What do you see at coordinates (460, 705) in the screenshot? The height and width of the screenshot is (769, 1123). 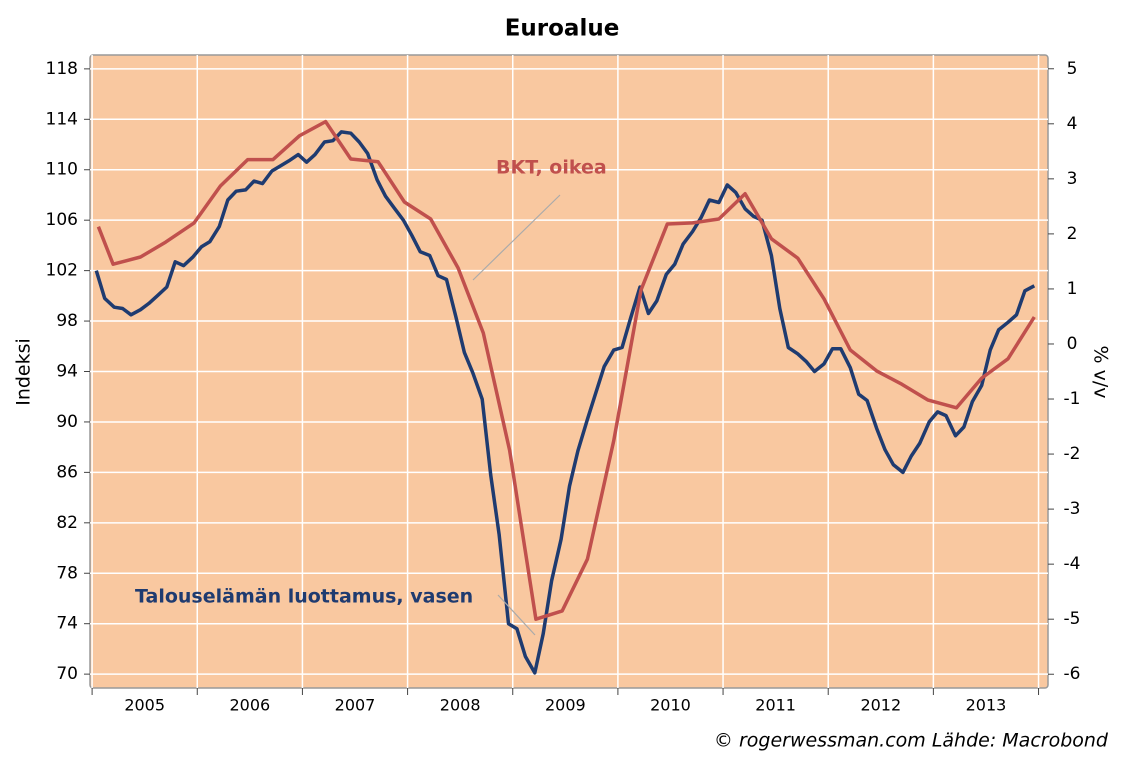 I see `x-tick-label: 2008` at bounding box center [460, 705].